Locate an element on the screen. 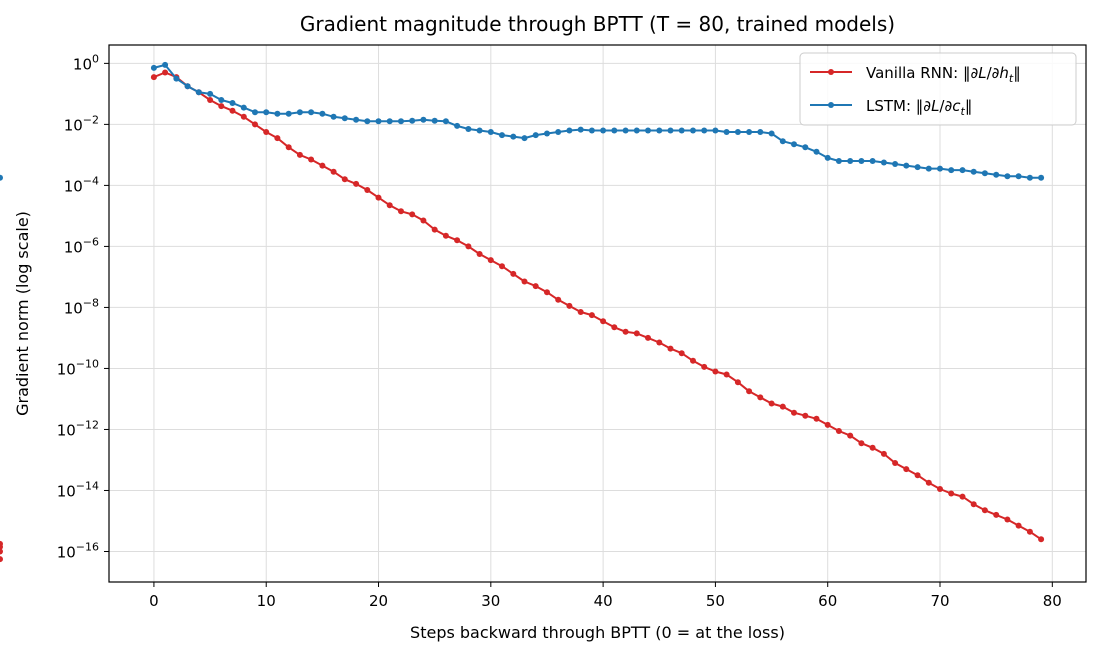  y-tick-label: 10⁻¹⁶ is located at coordinates (78, 550).